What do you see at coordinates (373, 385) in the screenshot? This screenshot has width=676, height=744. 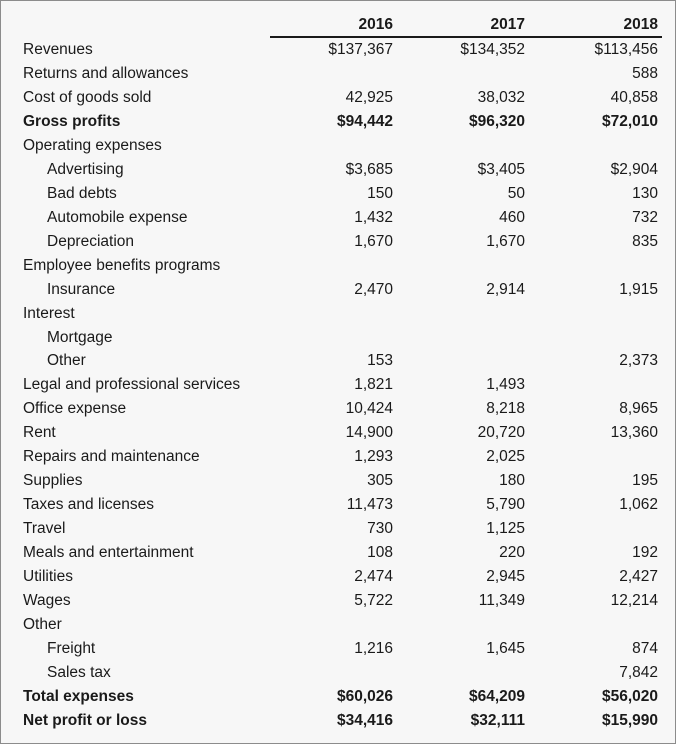 I see `row-value: 1,821` at bounding box center [373, 385].